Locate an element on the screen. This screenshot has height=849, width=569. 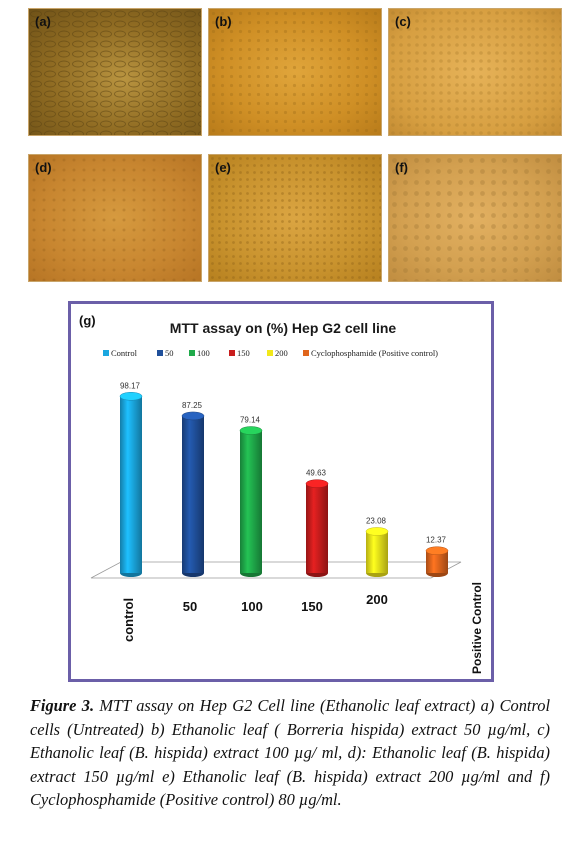
x-axis-ticks: control 50 100 150 200 Positive Control is located at coordinates (302, 628).